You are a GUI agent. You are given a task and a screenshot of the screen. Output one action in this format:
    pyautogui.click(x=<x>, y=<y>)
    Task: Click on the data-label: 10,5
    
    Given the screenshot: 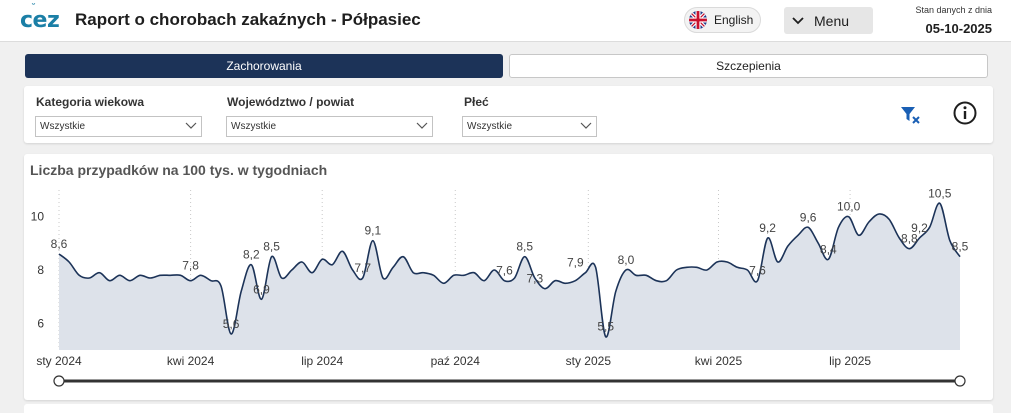 What is the action you would take?
    pyautogui.click(x=940, y=193)
    